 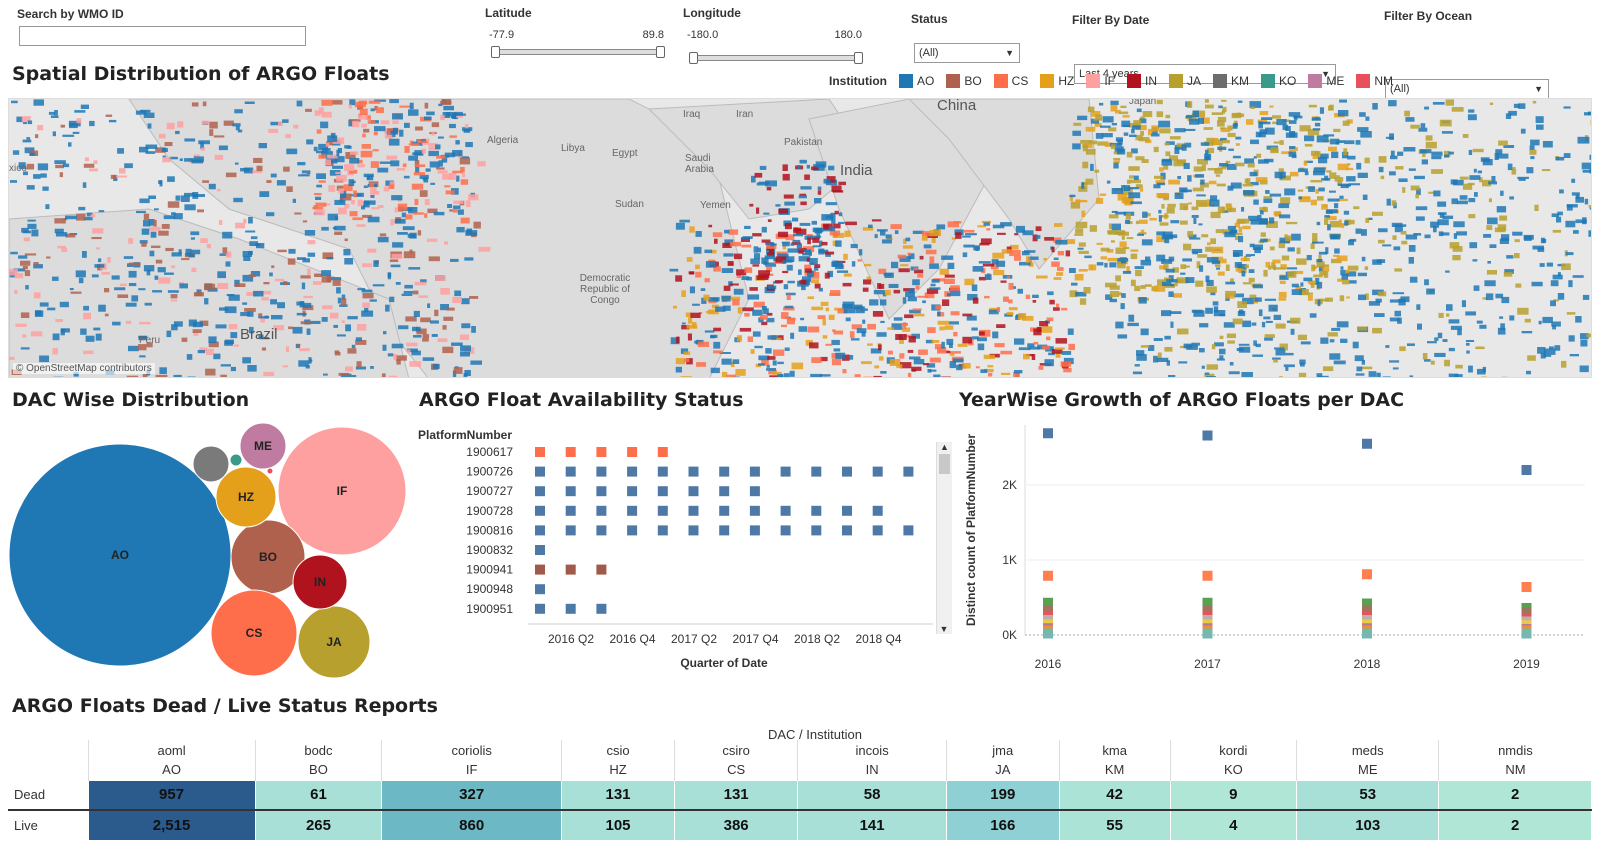 I want to click on longitude-max-handle, so click(x=858, y=58).